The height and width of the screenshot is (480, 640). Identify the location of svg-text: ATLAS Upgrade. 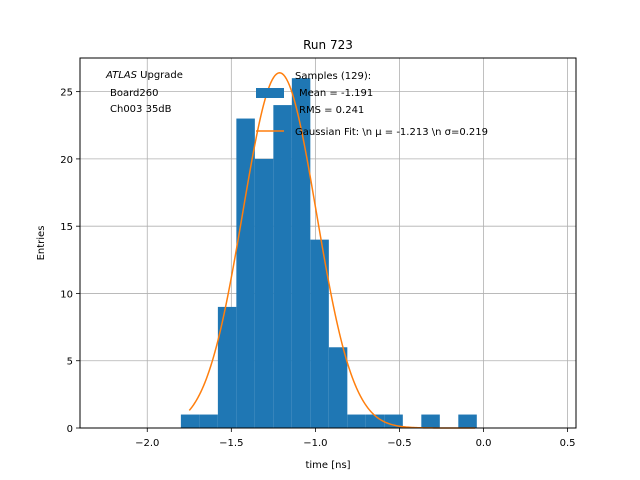
(144, 75).